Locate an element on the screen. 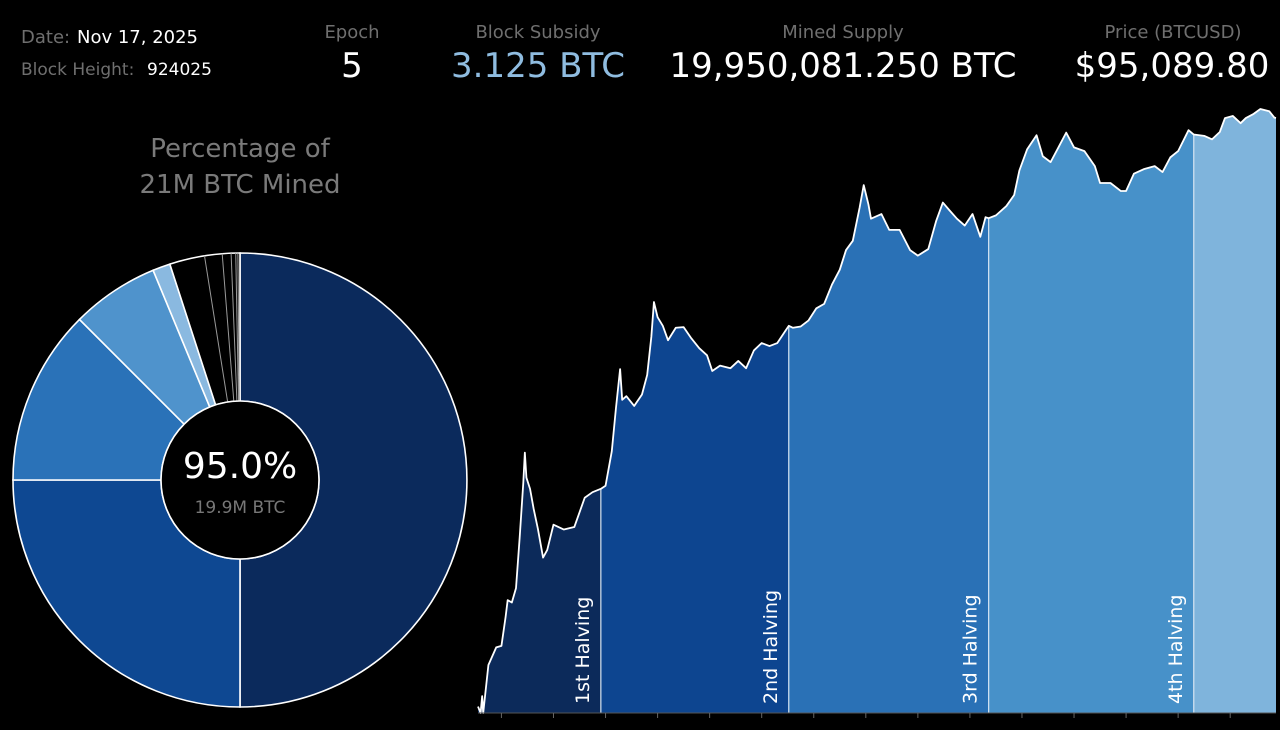 The height and width of the screenshot is (730, 1280). halving-label-1: 1st Halving is located at coordinates (583, 650).